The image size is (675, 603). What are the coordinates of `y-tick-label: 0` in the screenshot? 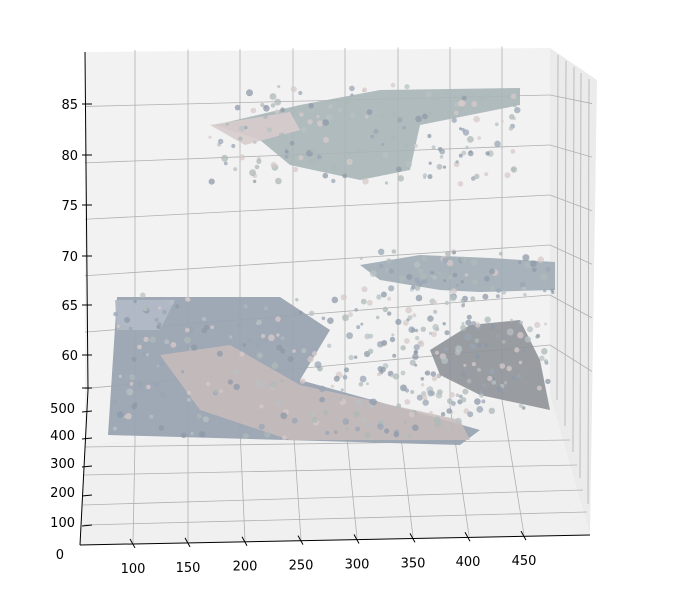 It's located at (60, 555).